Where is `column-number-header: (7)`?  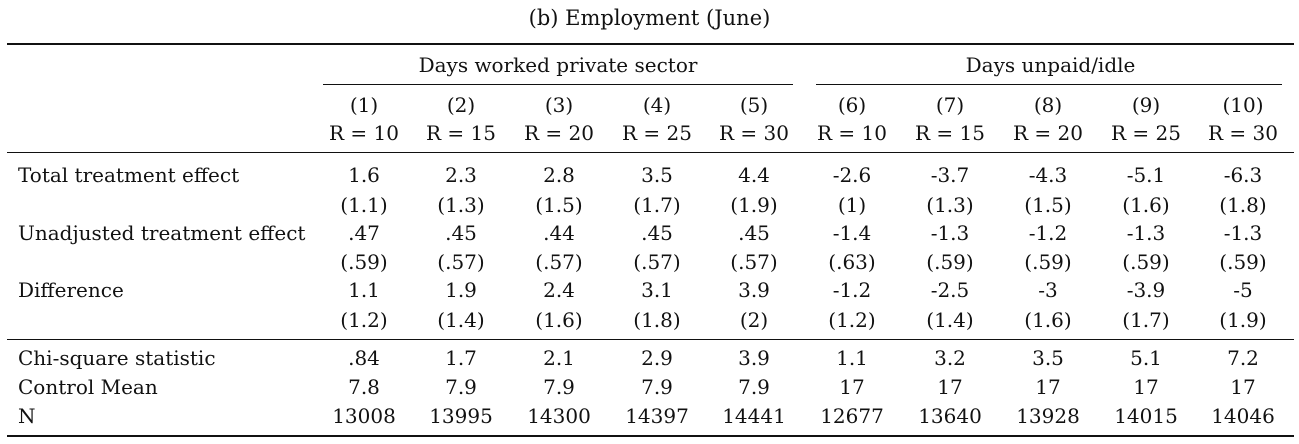
column-number-header: (7) is located at coordinates (950, 105).